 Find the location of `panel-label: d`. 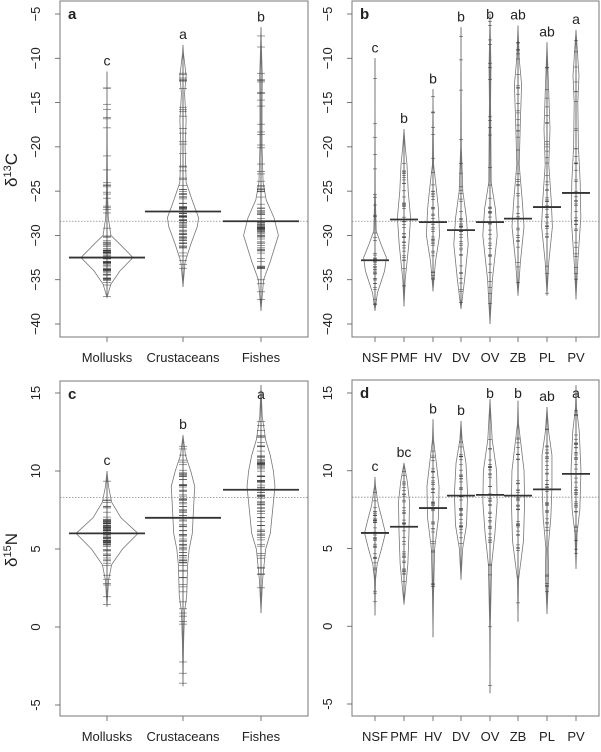

panel-label: d is located at coordinates (364, 393).